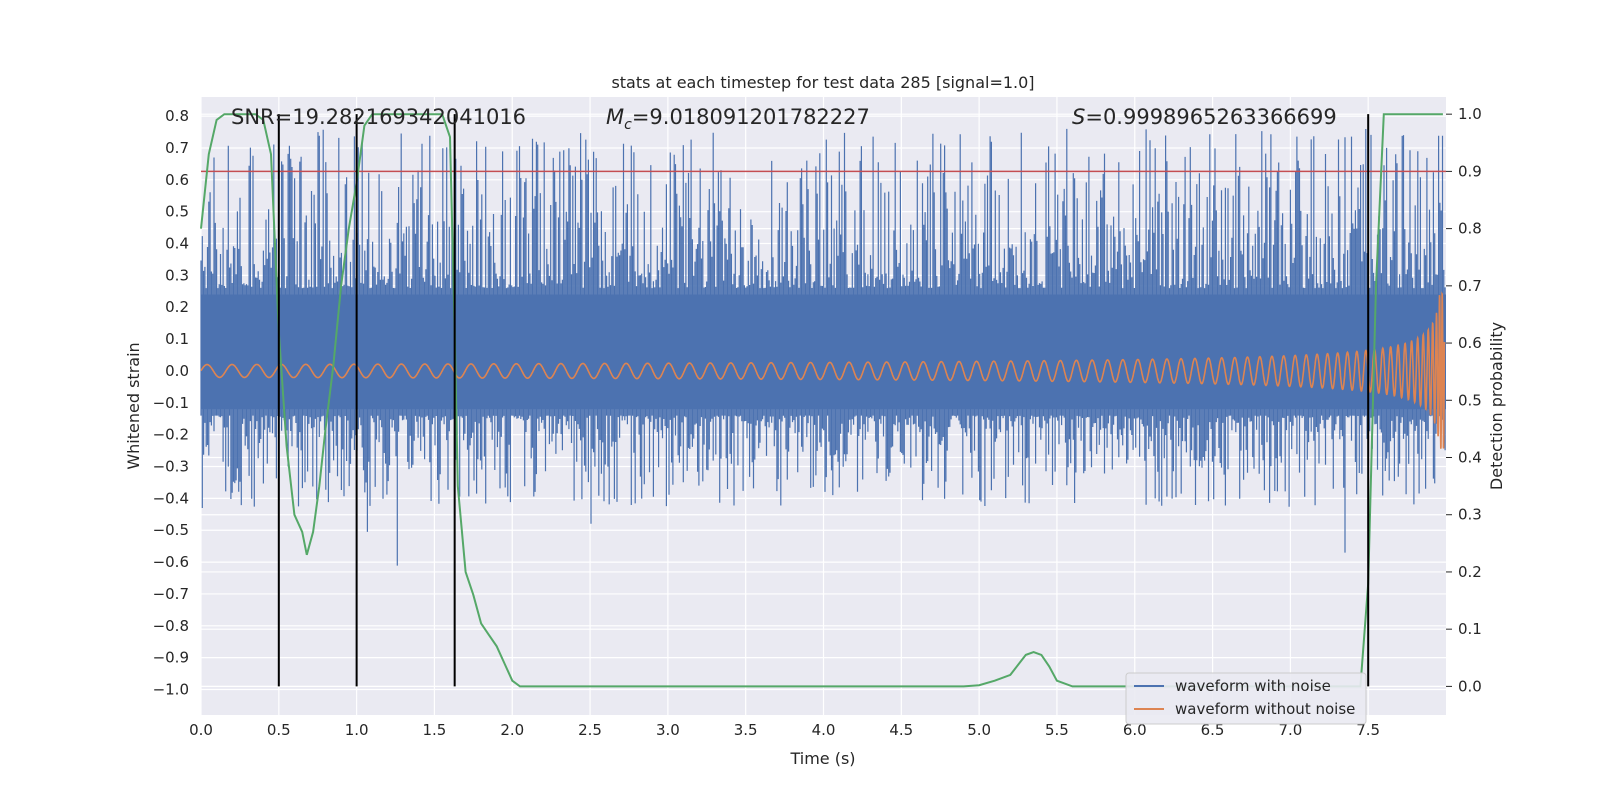  I want to click on y-right-tick-label: 0.4, so click(1470, 458).